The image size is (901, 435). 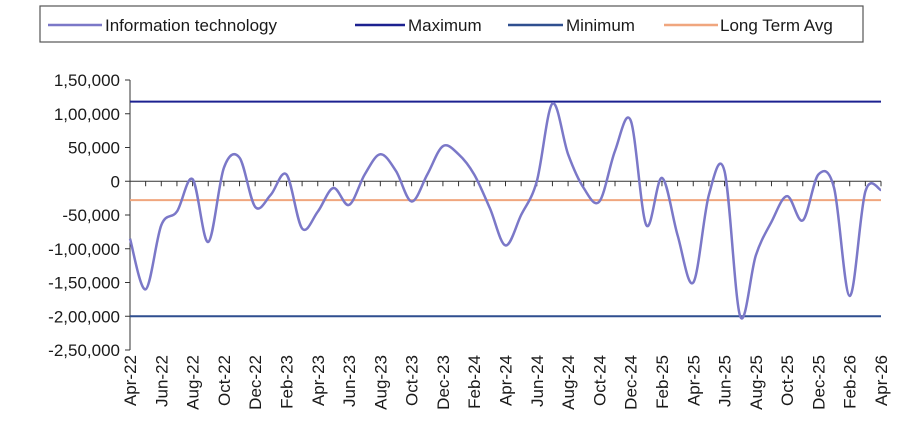 What do you see at coordinates (881, 380) in the screenshot?
I see `x-tick-label: Apr-26` at bounding box center [881, 380].